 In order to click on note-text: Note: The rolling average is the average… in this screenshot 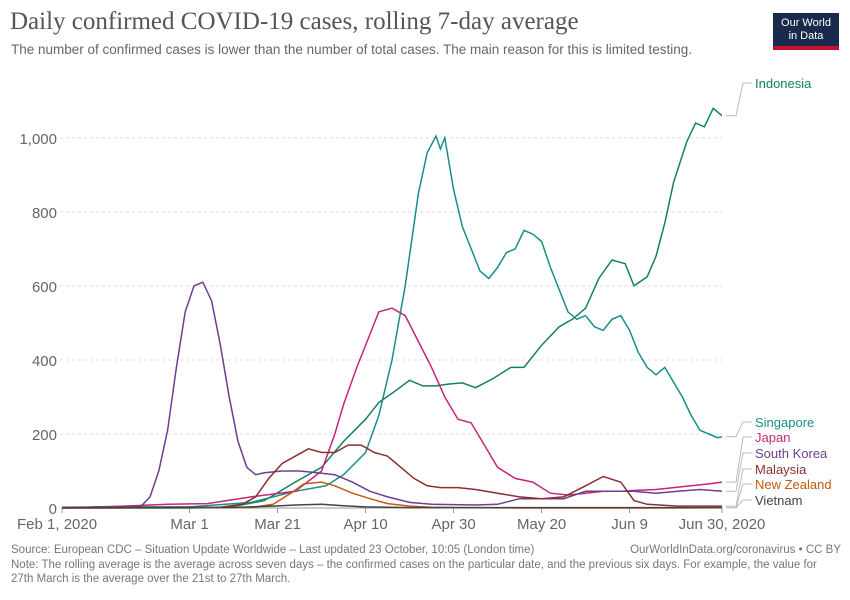, I will do `click(414, 572)`.